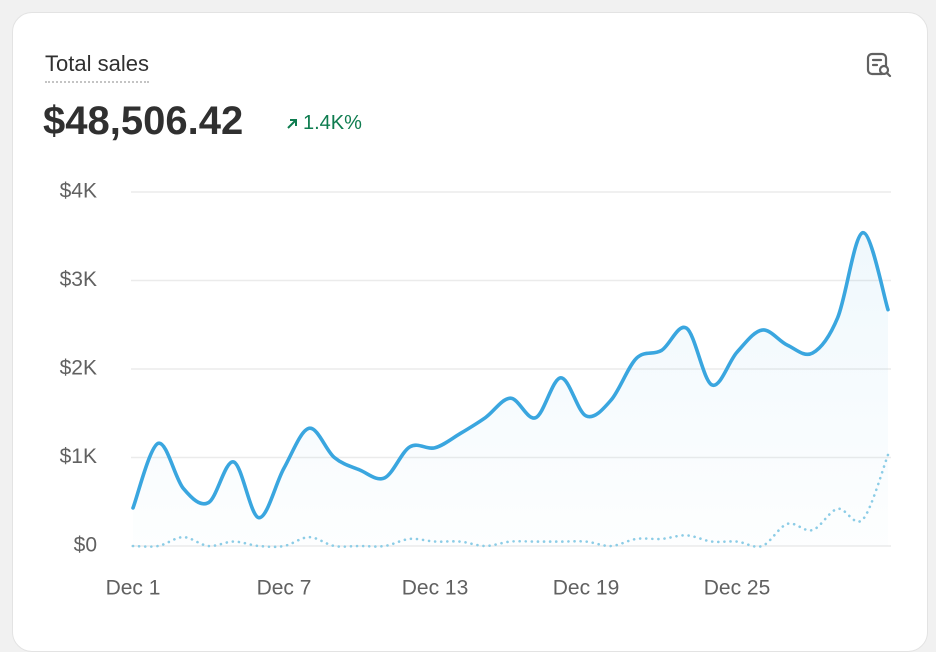 This screenshot has width=936, height=652. What do you see at coordinates (85, 545) in the screenshot?
I see `y-tick-label: $0` at bounding box center [85, 545].